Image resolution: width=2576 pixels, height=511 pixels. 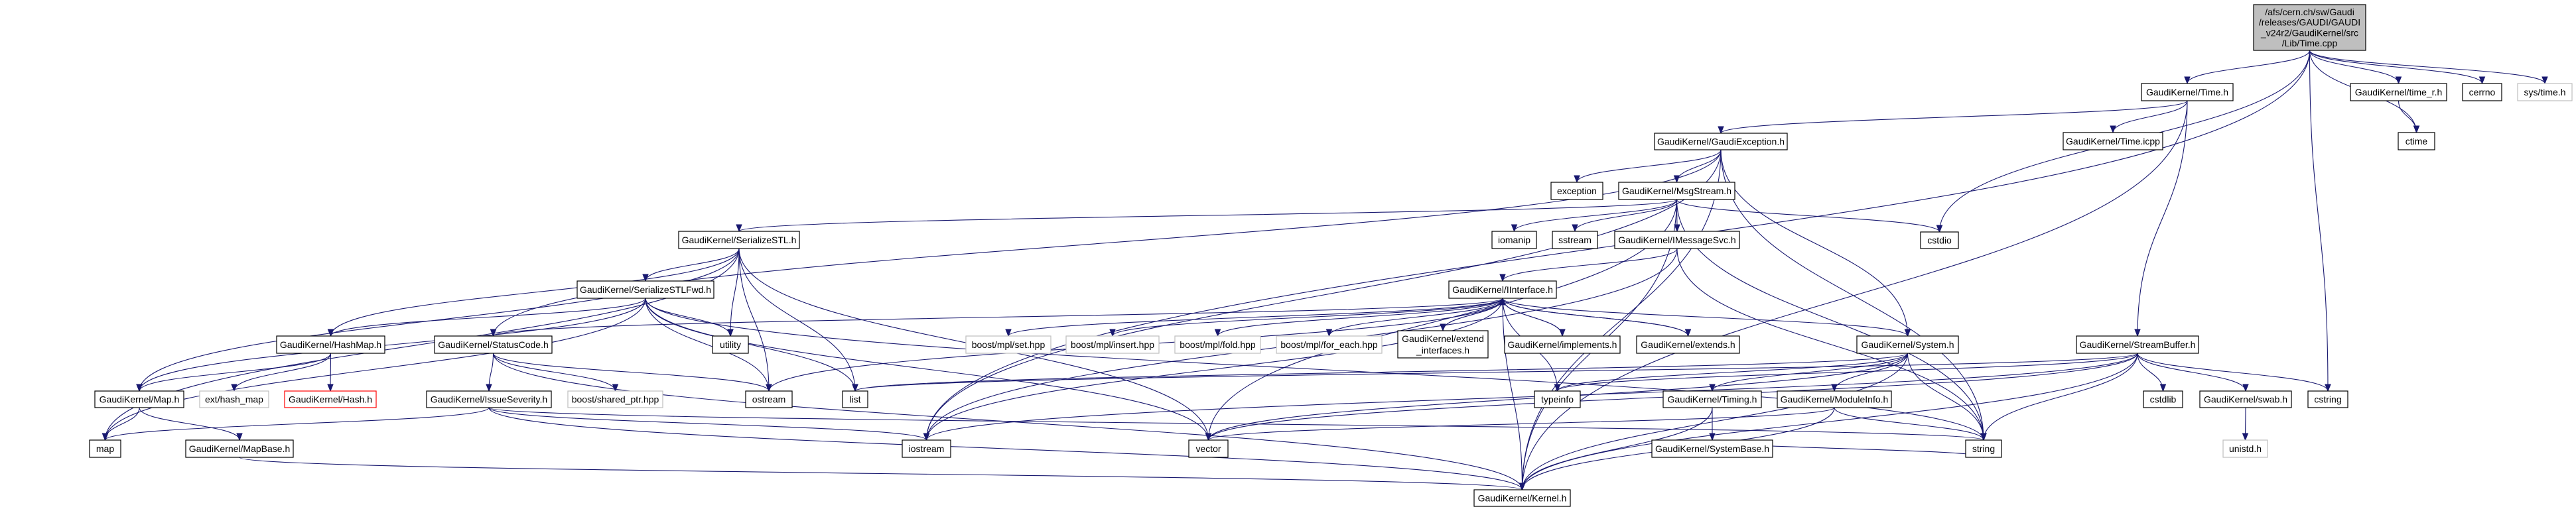 I want to click on node-label: boost/mpl/fold.hpp, so click(x=1218, y=344).